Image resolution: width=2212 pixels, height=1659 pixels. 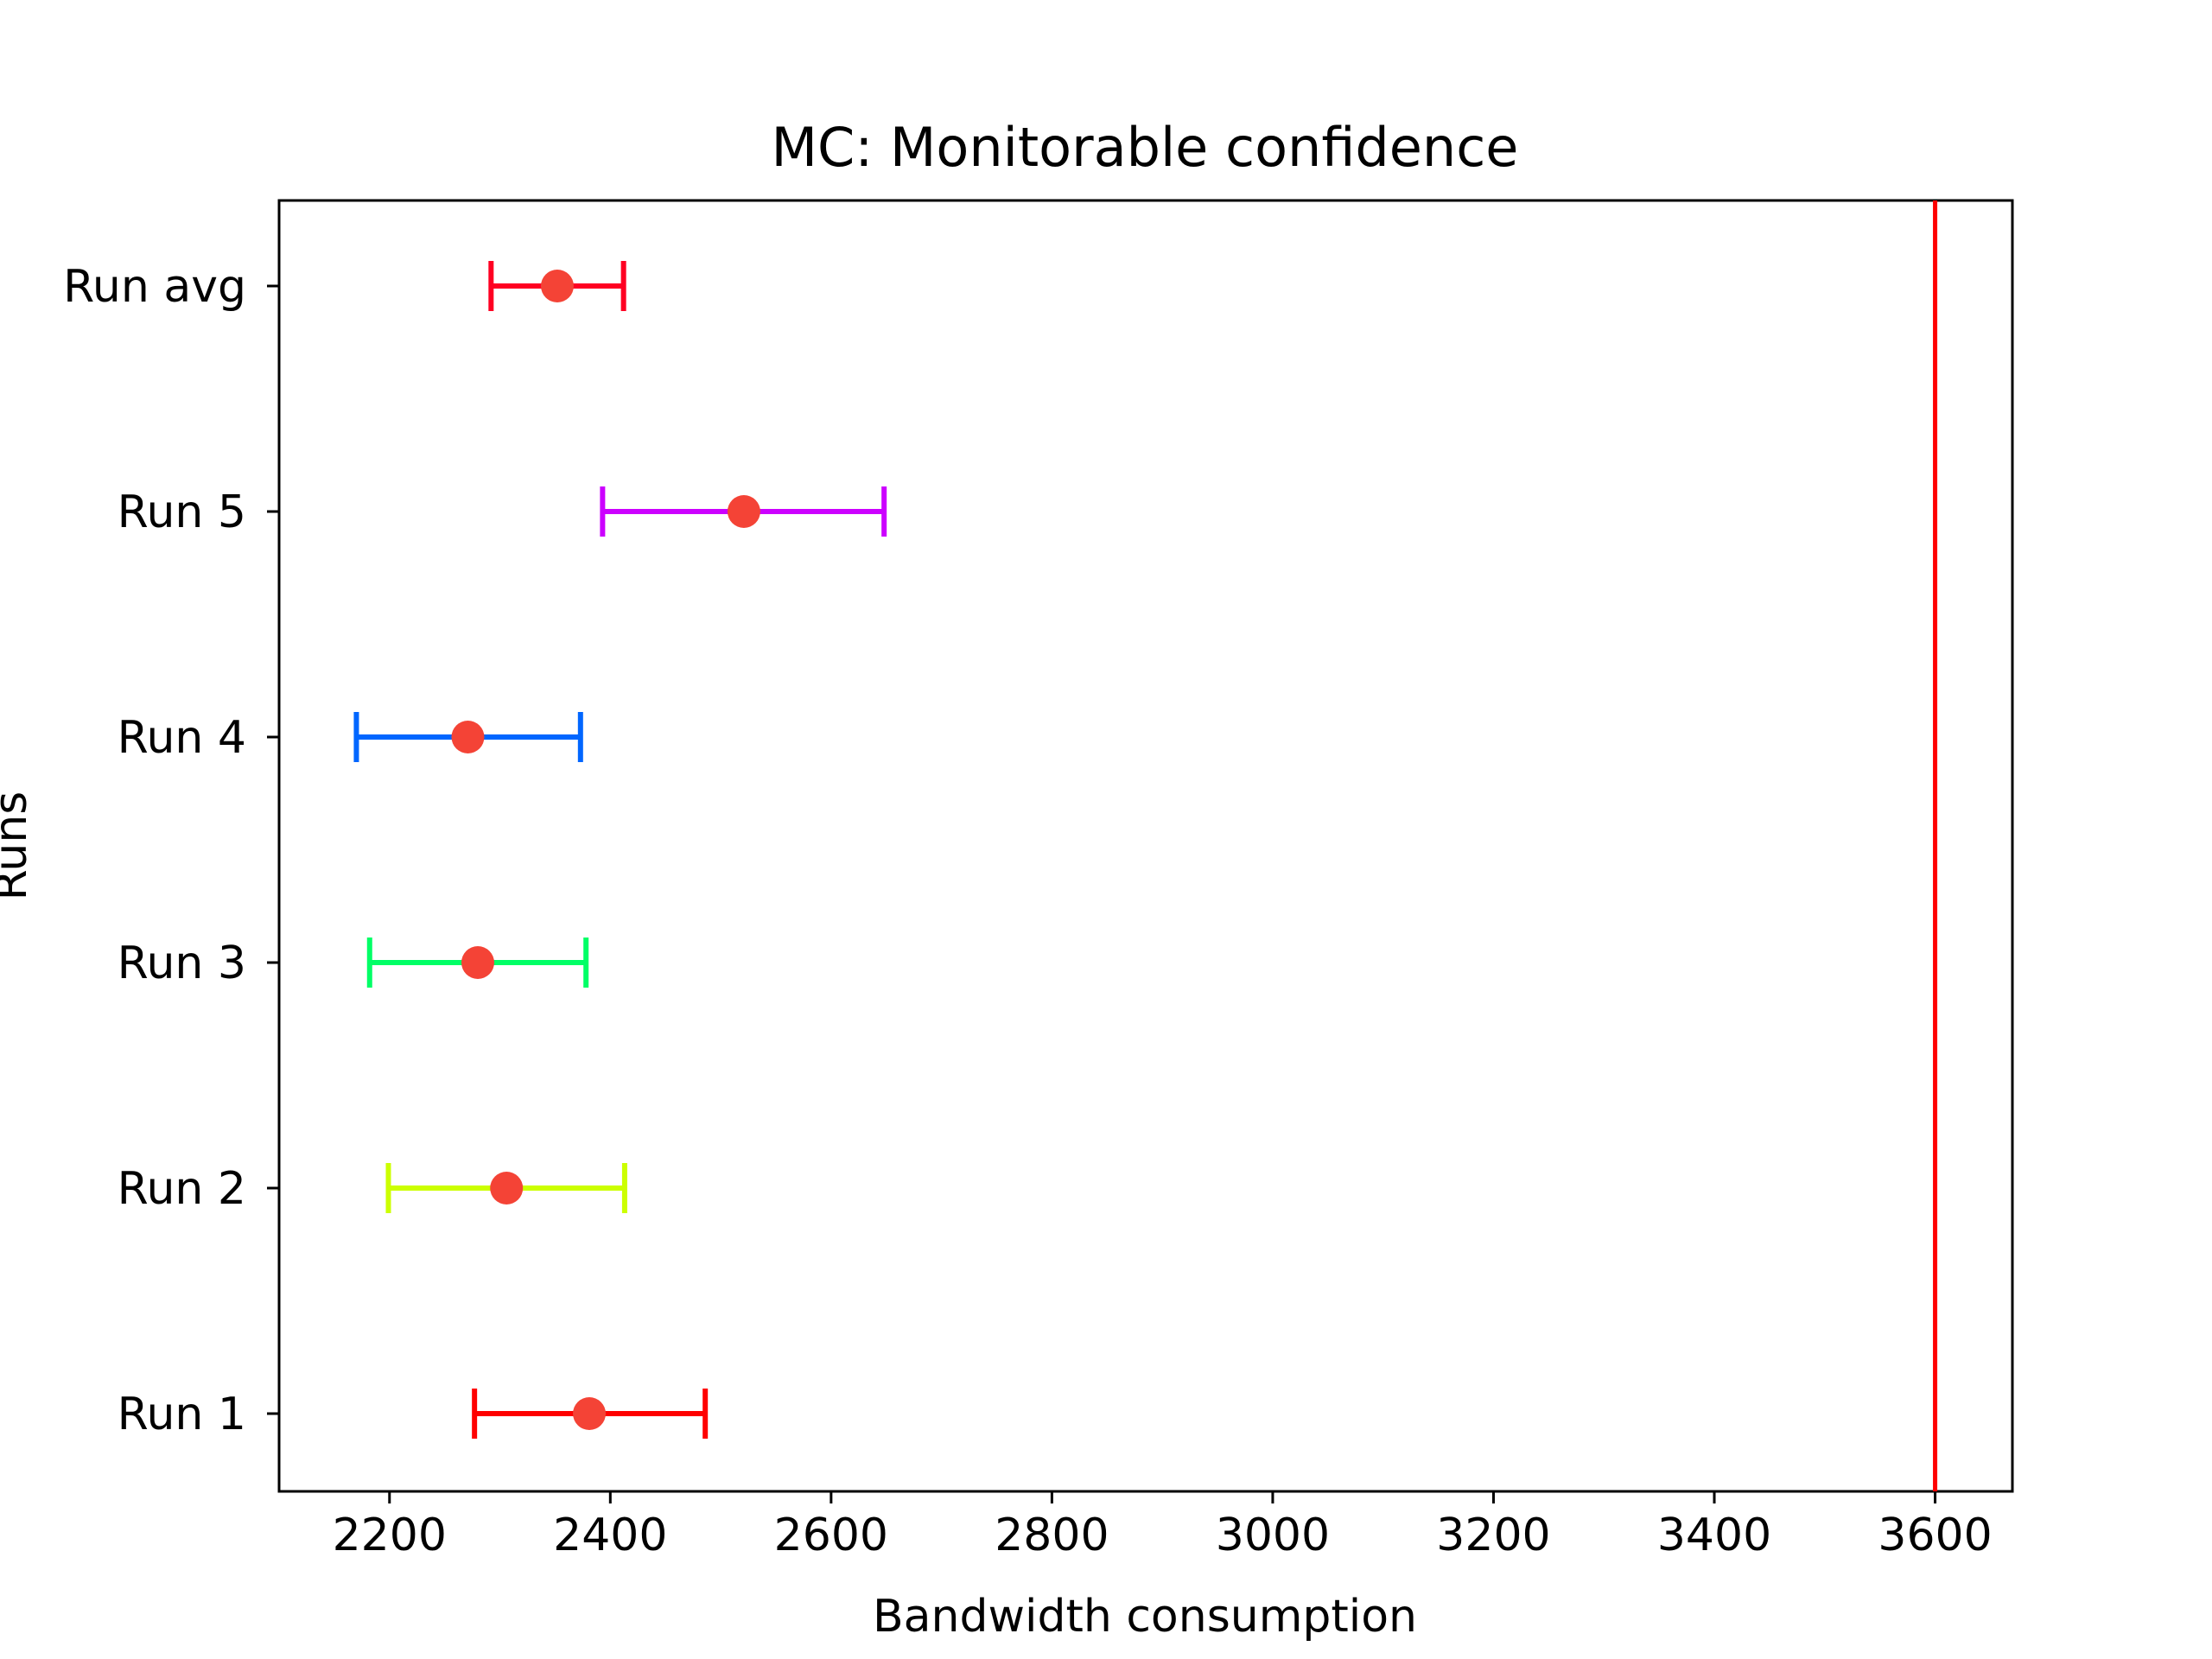 I want to click on x-tick-label-3000: 3000, so click(x=1273, y=1535).